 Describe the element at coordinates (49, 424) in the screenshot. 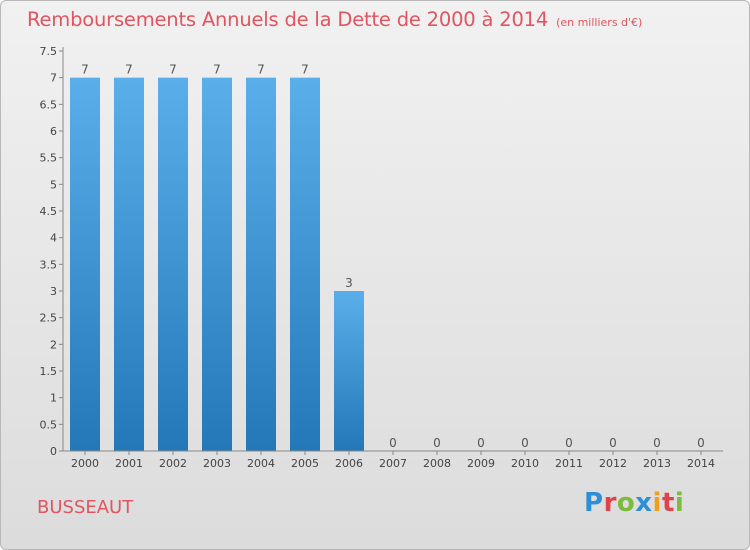

I see `y-tick-label: 0.5` at that location.